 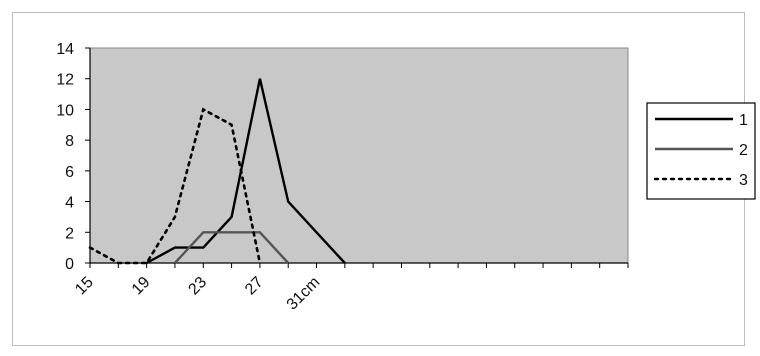 I want to click on legend-label-2: 2, so click(x=743, y=150).